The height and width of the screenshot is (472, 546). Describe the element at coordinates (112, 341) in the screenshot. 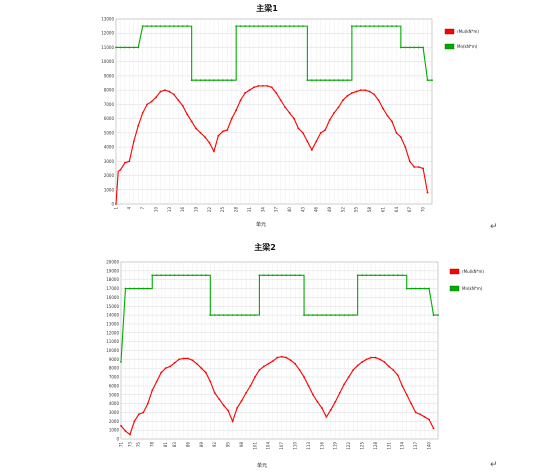

I see `y-tick-label: 11000` at that location.